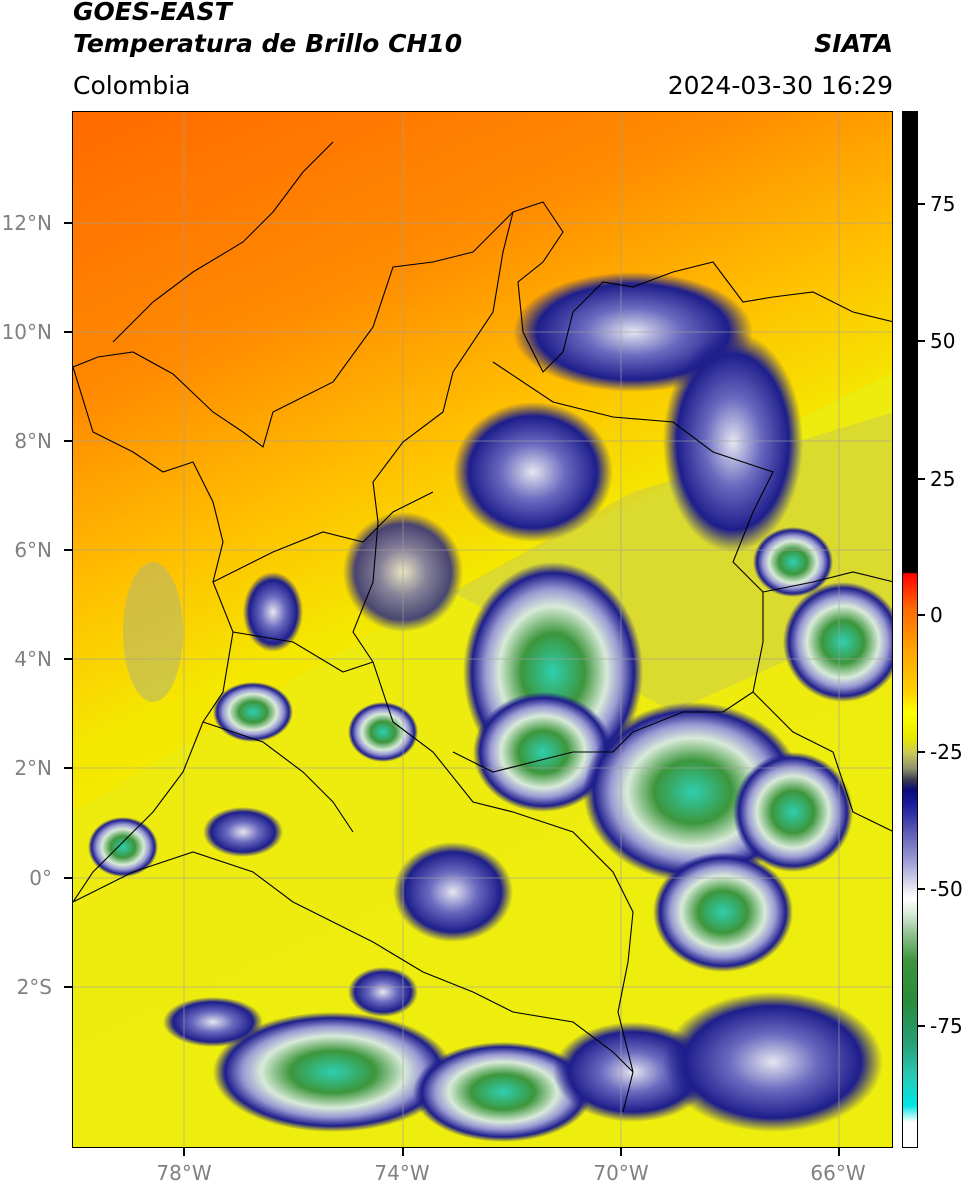 The image size is (966, 1190). What do you see at coordinates (402, 1173) in the screenshot?
I see `x-axis-label: 74°W` at bounding box center [402, 1173].